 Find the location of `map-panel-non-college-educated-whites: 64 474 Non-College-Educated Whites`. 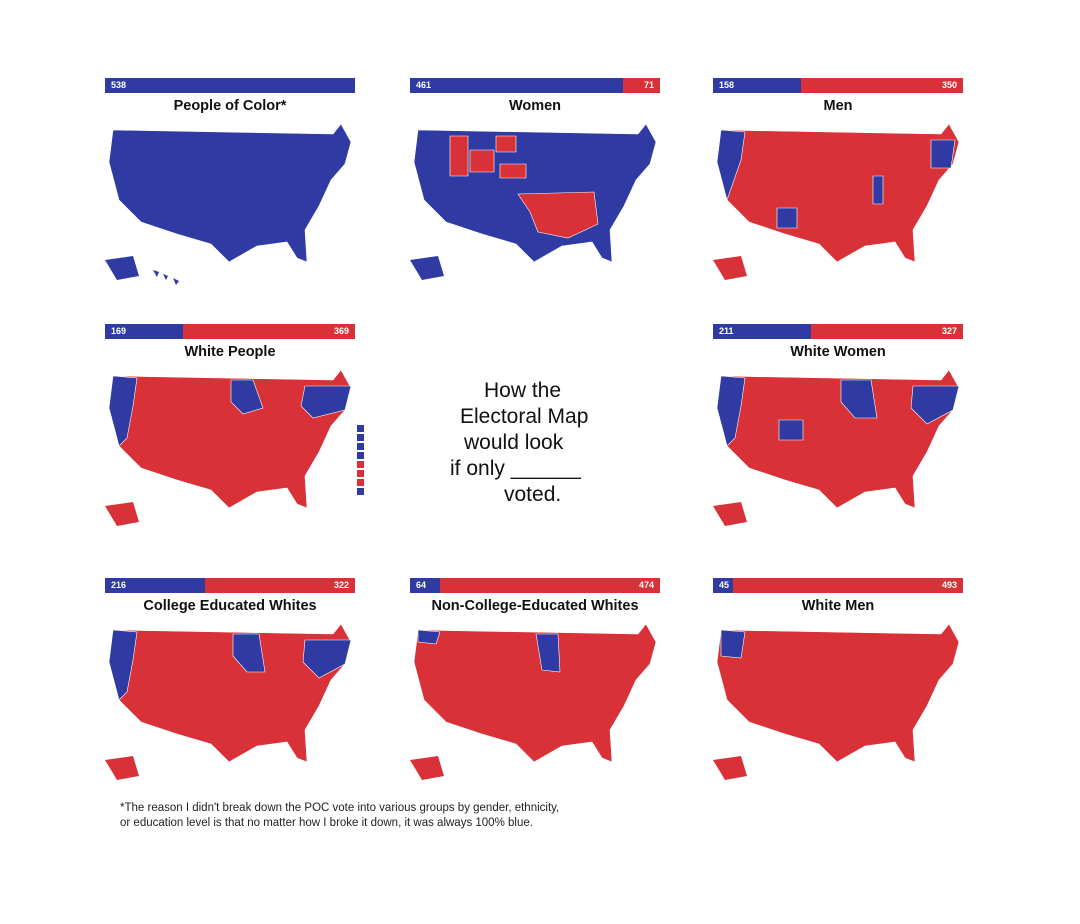

map-panel-non-college-educated-whites: 64 474 Non-College-Educated Whites is located at coordinates (535, 680).